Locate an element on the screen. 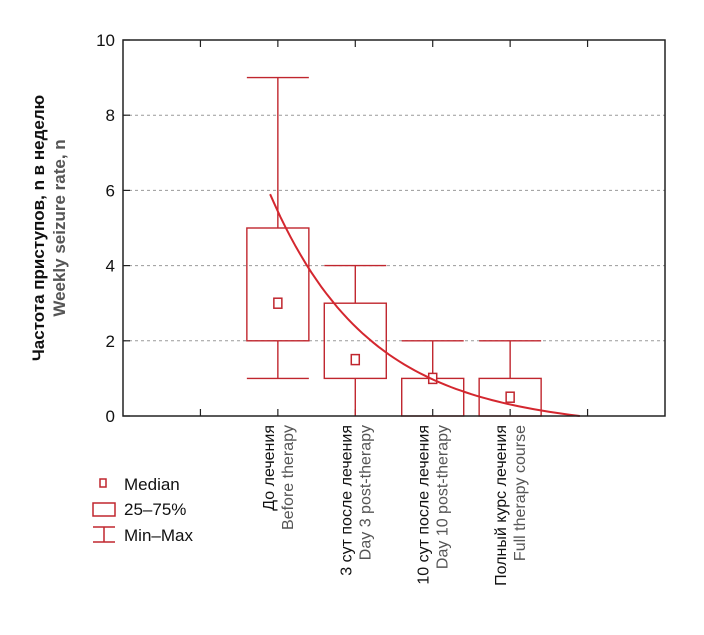 The height and width of the screenshot is (635, 704). category-label-en: Day 10 post-therapy is located at coordinates (443, 497).